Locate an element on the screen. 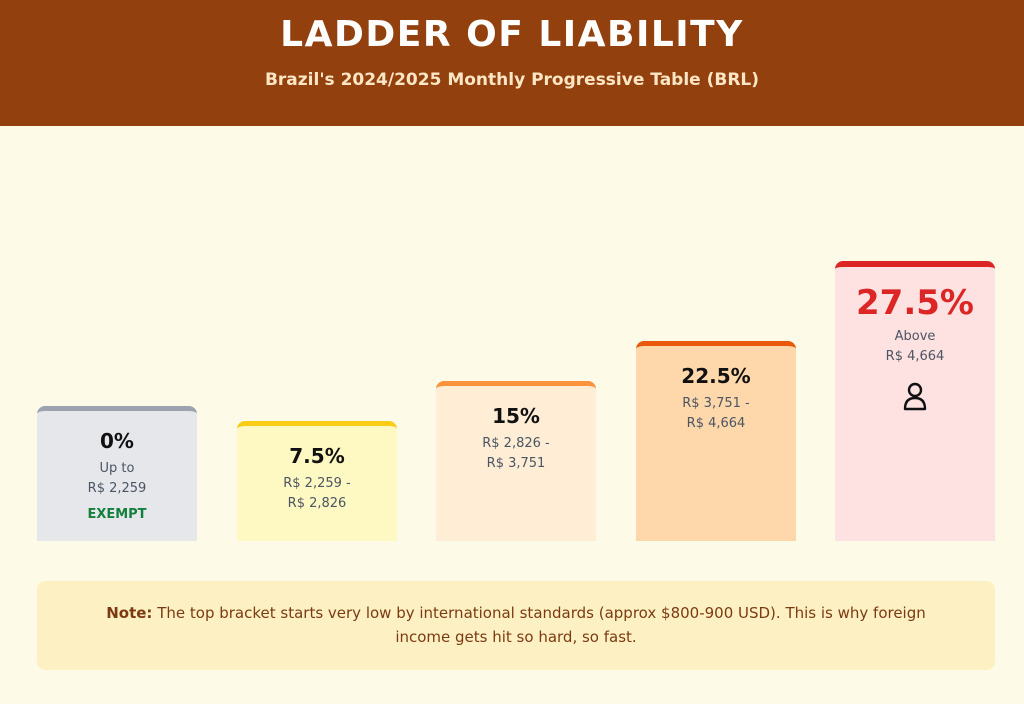  bracket-range: R$ 2,826 - R$ 3,751 is located at coordinates (516, 454).